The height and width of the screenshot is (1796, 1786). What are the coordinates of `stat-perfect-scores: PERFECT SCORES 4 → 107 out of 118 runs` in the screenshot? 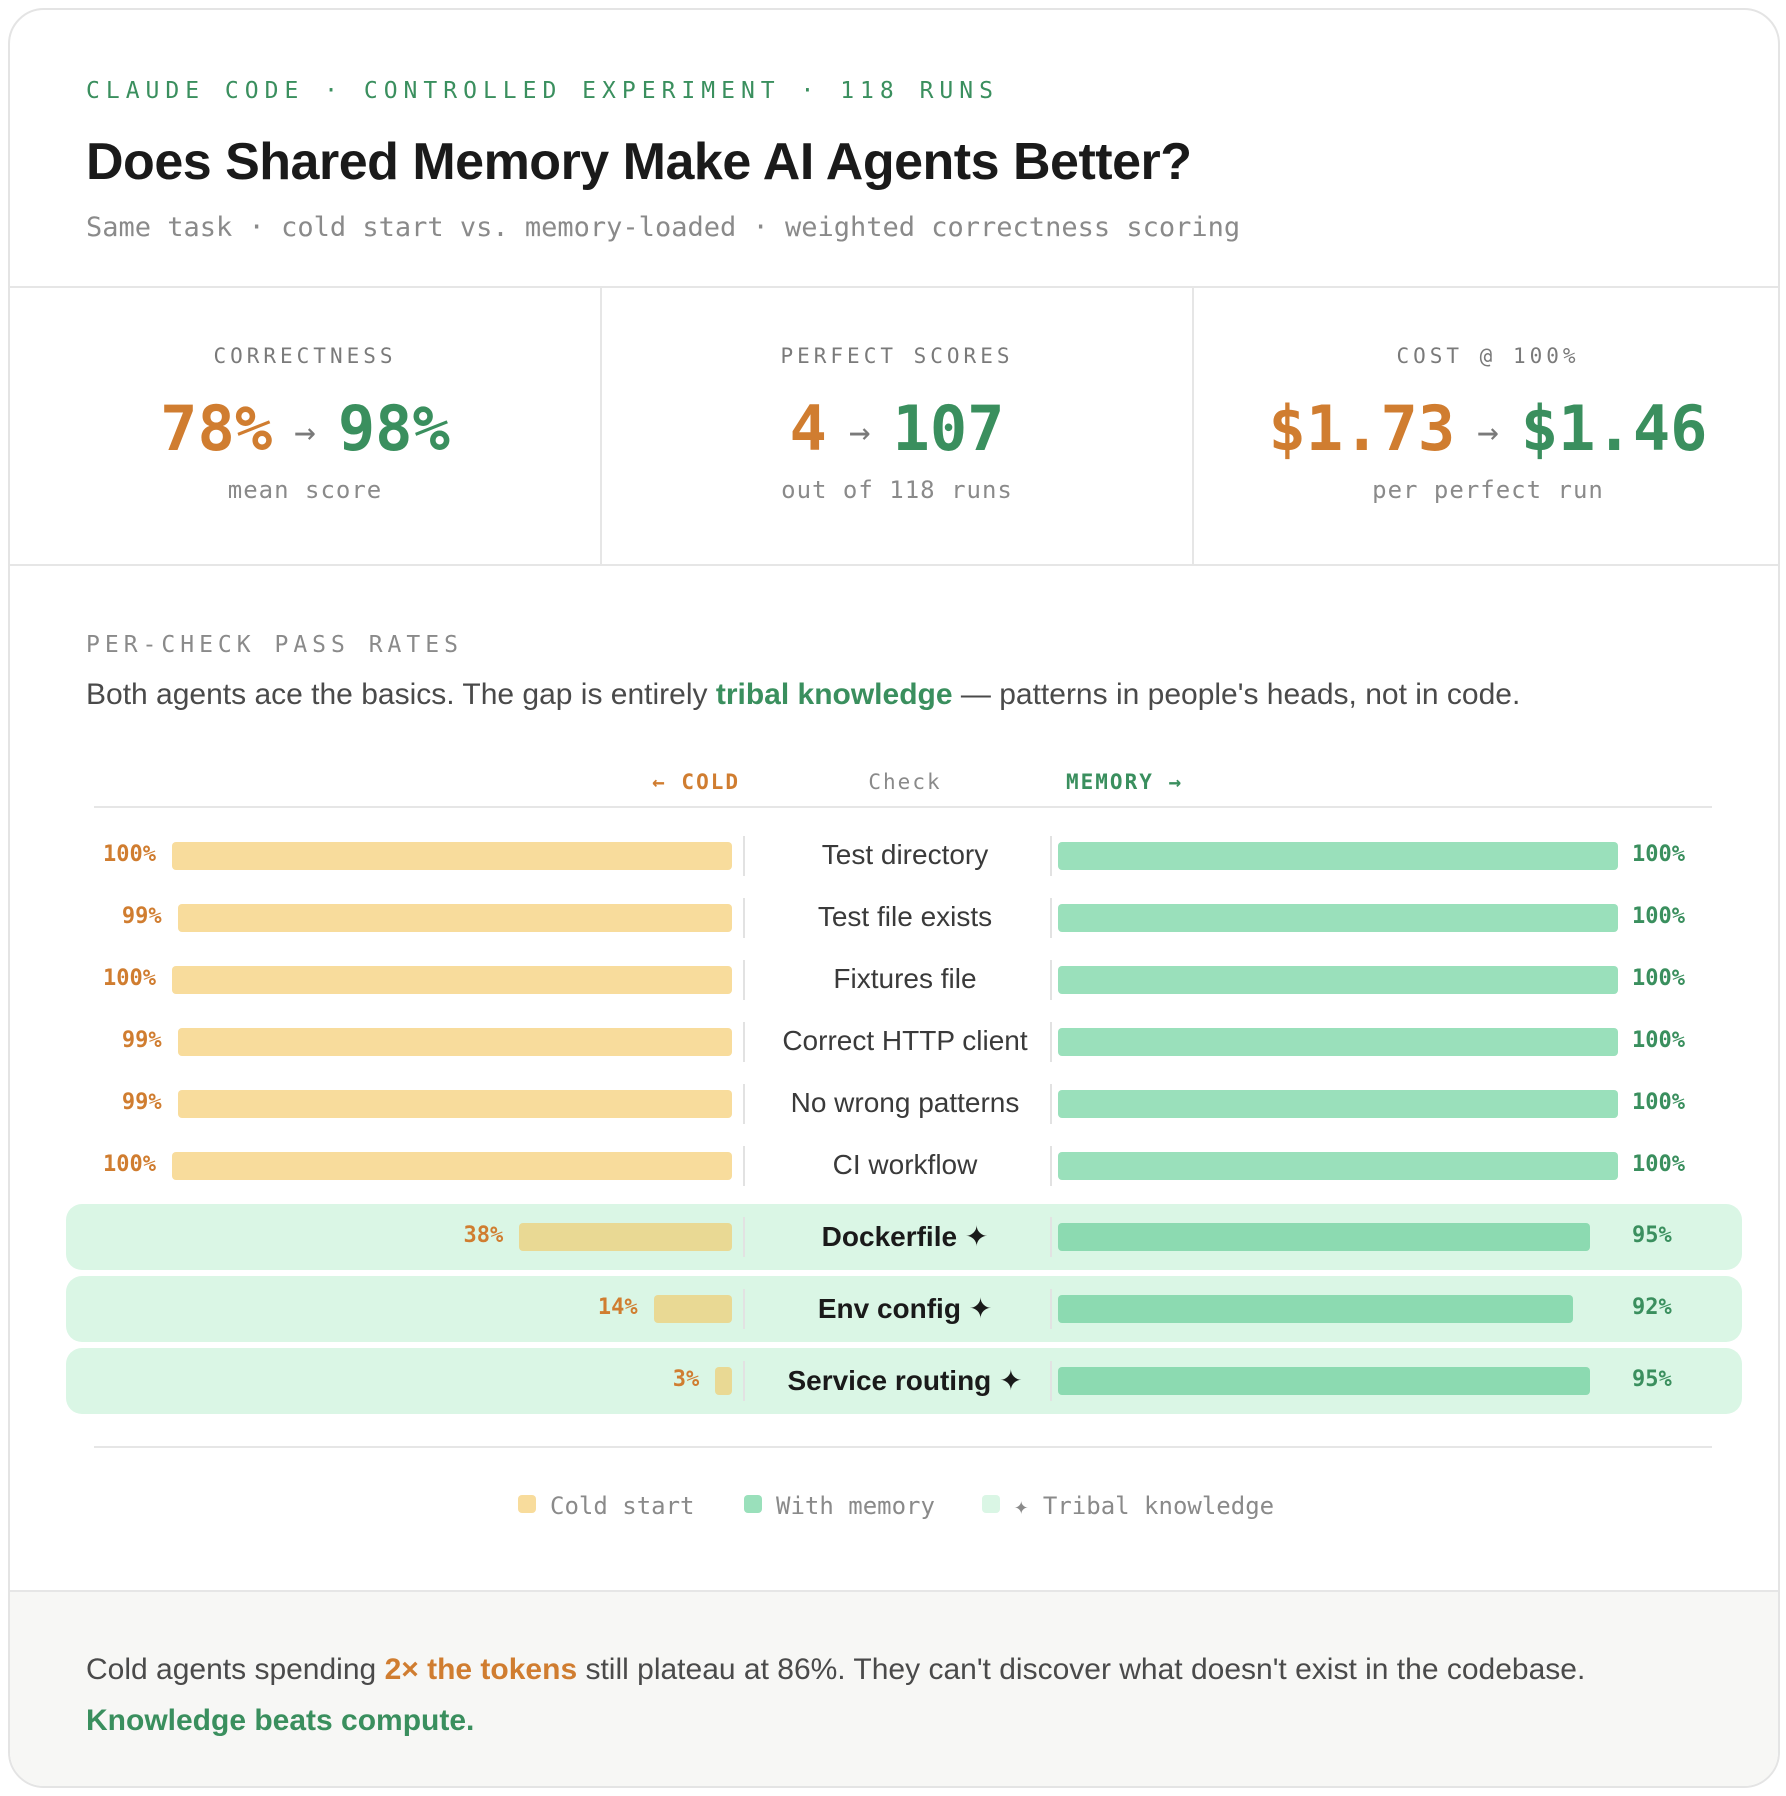 It's located at (896, 427).